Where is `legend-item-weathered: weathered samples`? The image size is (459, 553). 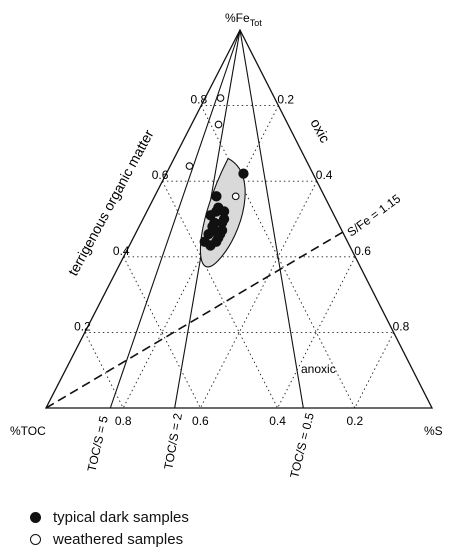
legend-item-weathered: weathered samples is located at coordinates (106, 539).